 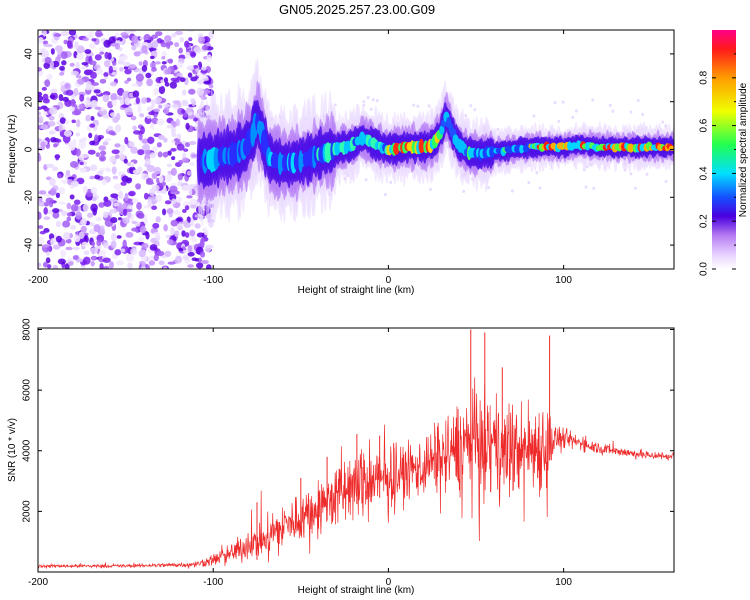 I want to click on spectrogram-x-tick-label: 100, so click(x=563, y=280).